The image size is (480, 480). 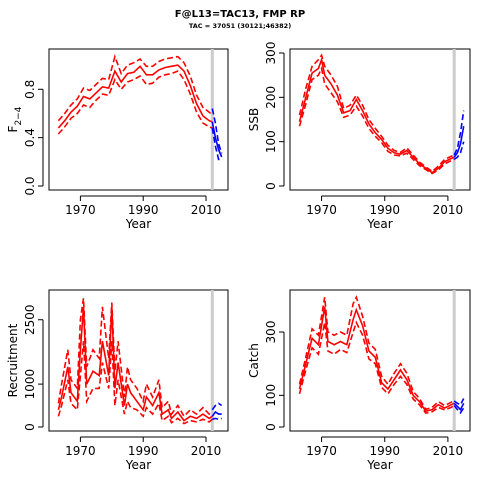 I want to click on y-axis-title: F2−4, so click(x=15, y=119).